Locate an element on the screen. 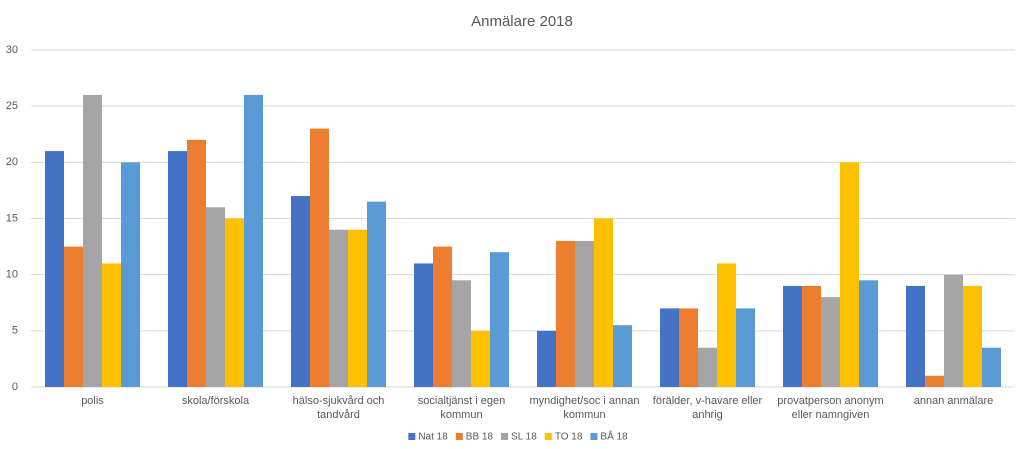 Image resolution: width=1021 pixels, height=449 pixels. y-tick-label: 20 is located at coordinates (12, 162).